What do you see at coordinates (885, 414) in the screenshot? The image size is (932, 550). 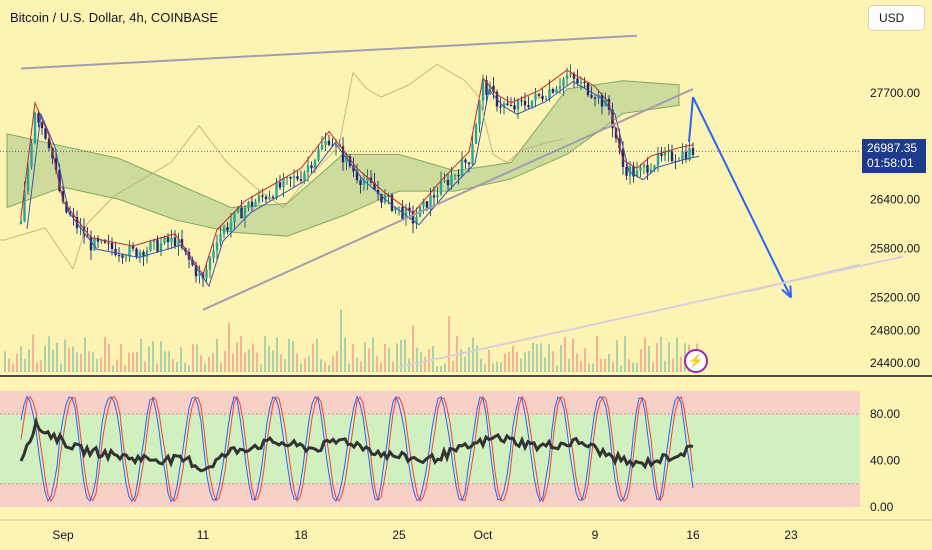 I see `osc-y-tick-label: 80.00` at bounding box center [885, 414].